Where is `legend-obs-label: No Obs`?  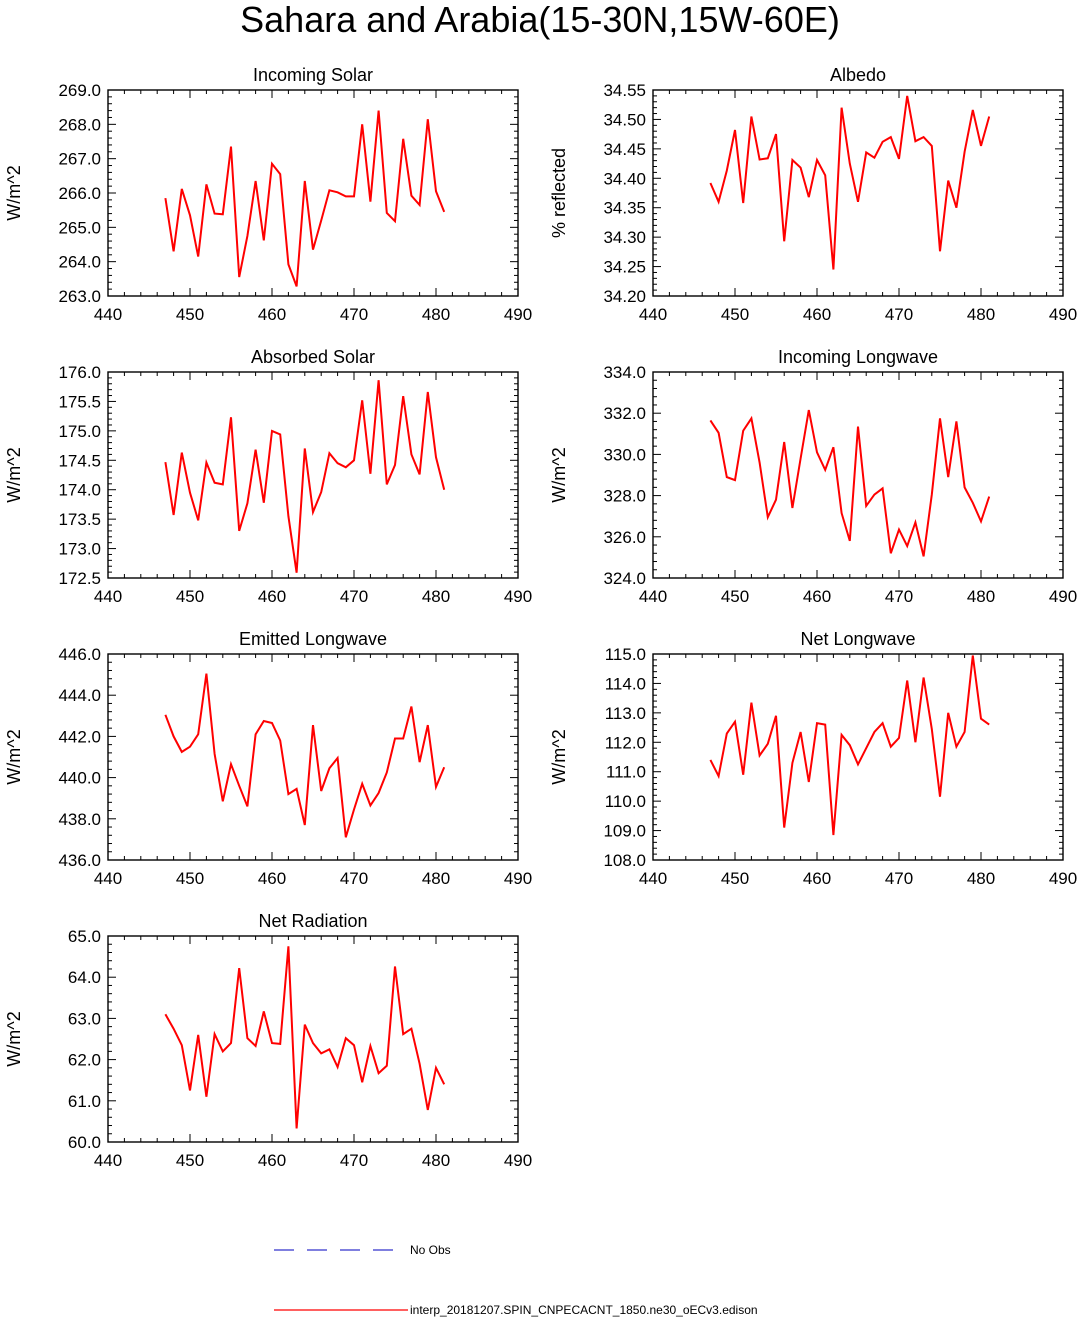
legend-obs-label: No Obs is located at coordinates (430, 1250).